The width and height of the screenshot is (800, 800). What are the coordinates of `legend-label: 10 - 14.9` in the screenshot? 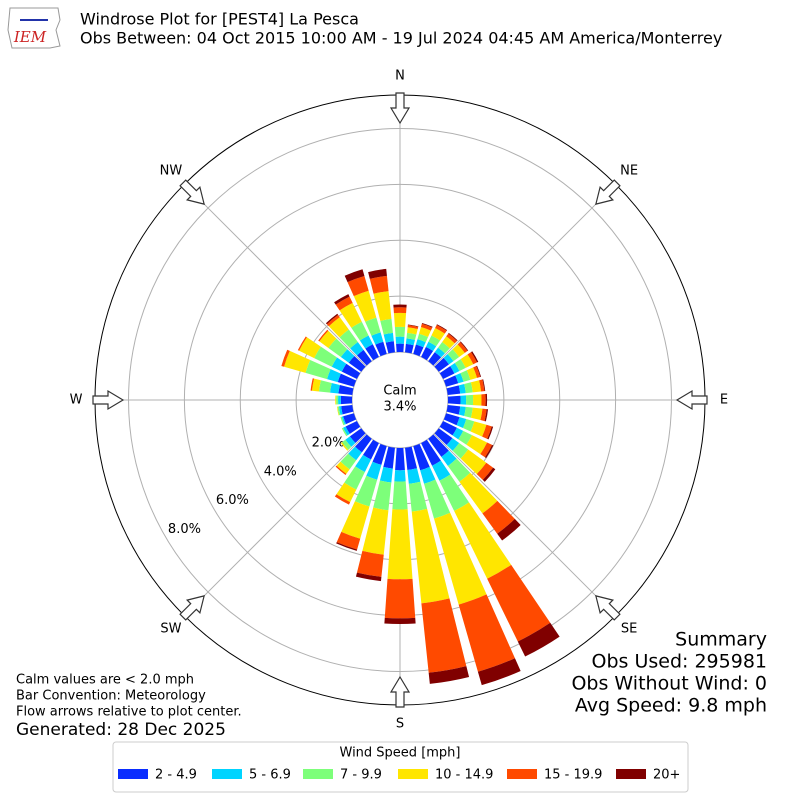 It's located at (464, 775).